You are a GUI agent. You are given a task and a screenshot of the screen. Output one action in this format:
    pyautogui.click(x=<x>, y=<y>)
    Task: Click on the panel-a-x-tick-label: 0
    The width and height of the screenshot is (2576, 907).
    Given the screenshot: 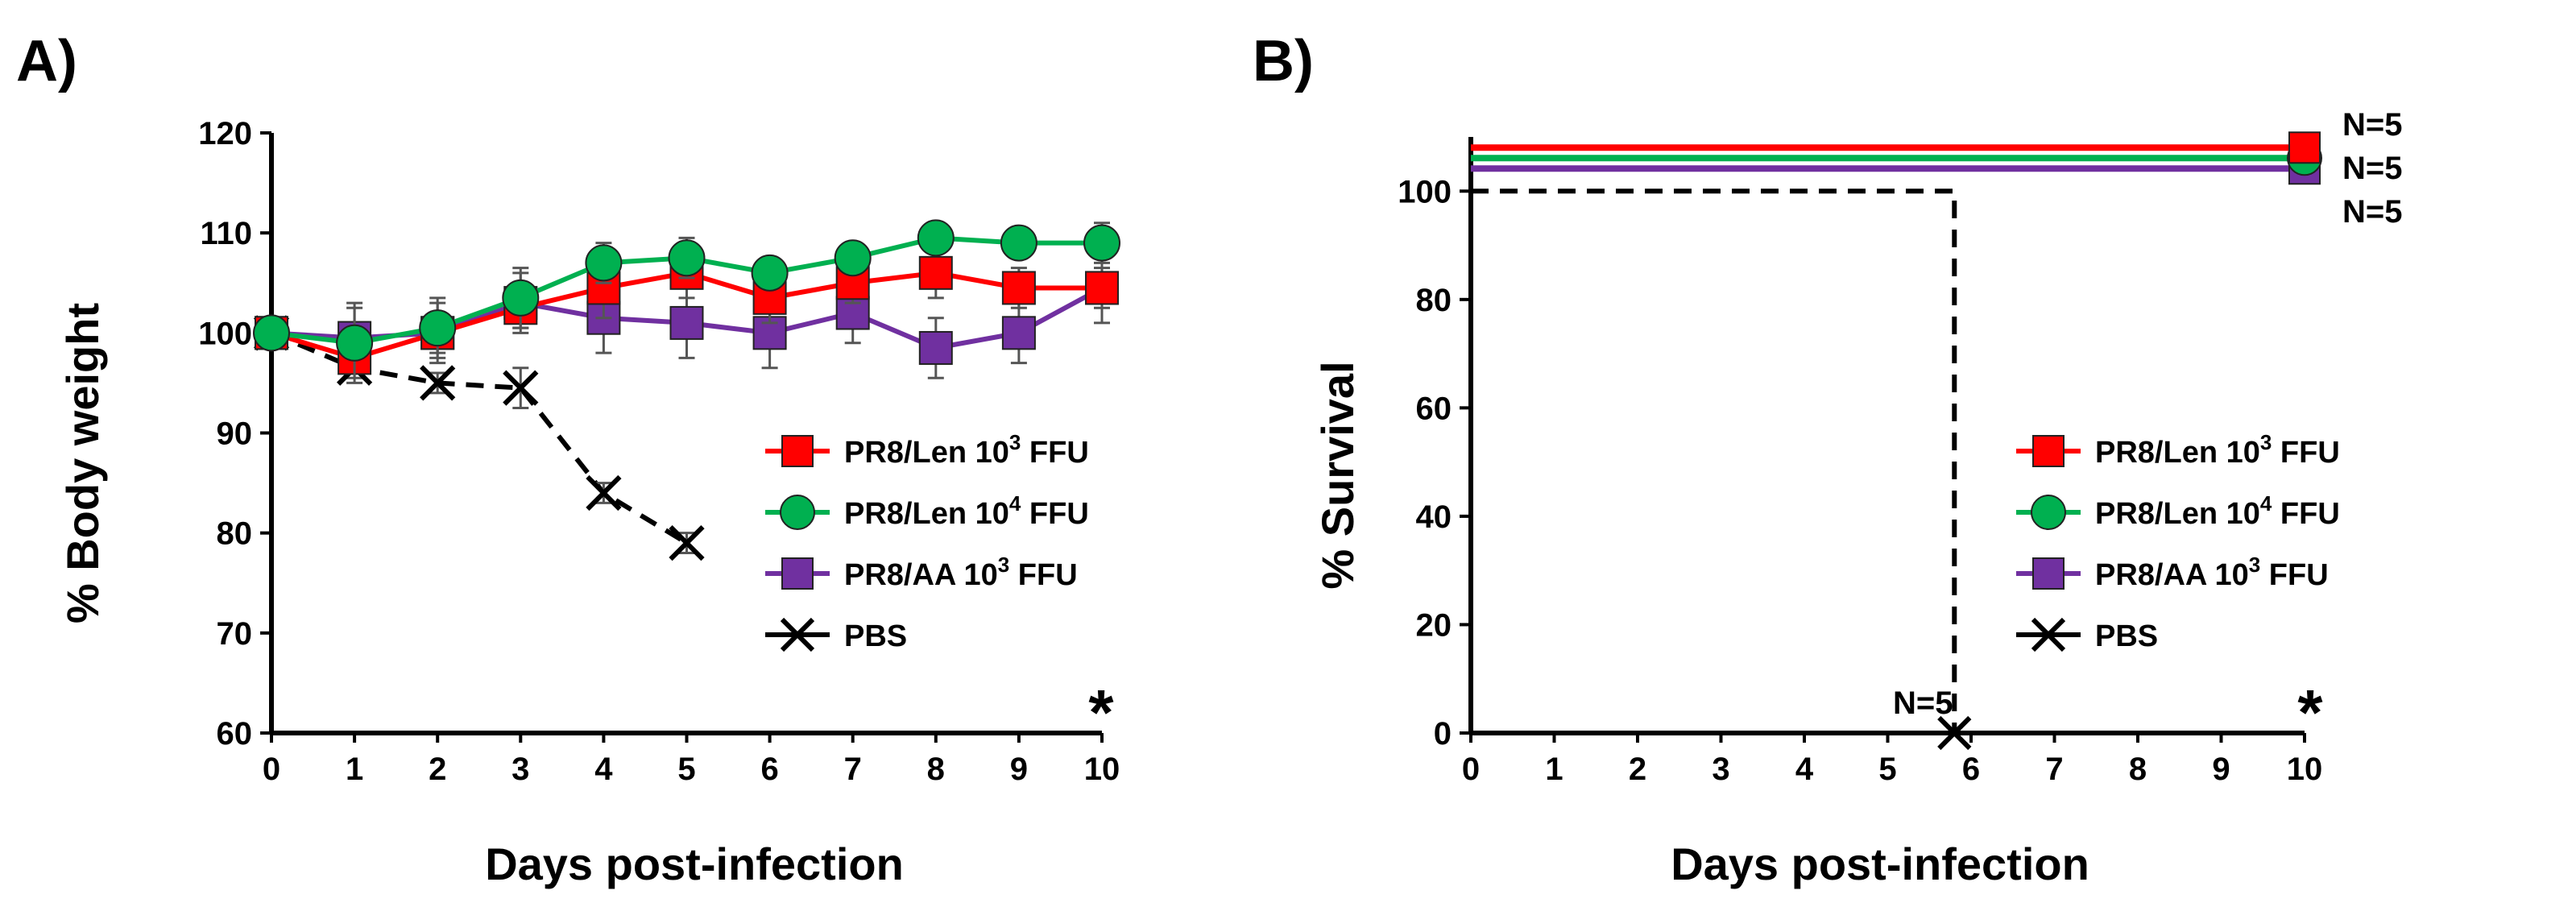 What is the action you would take?
    pyautogui.click(x=271, y=770)
    